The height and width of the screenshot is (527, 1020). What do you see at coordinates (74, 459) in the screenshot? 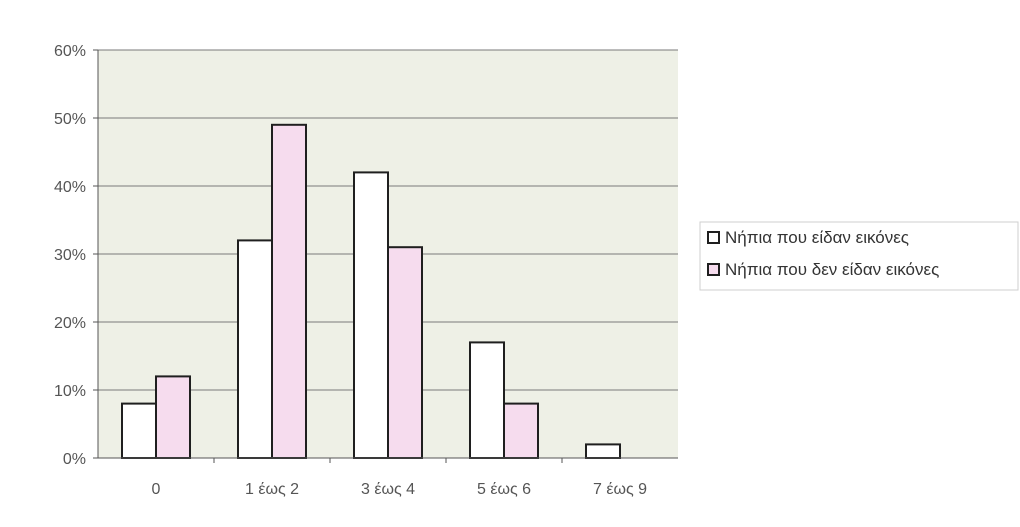
I see `y-tick-label: 0%` at bounding box center [74, 459].